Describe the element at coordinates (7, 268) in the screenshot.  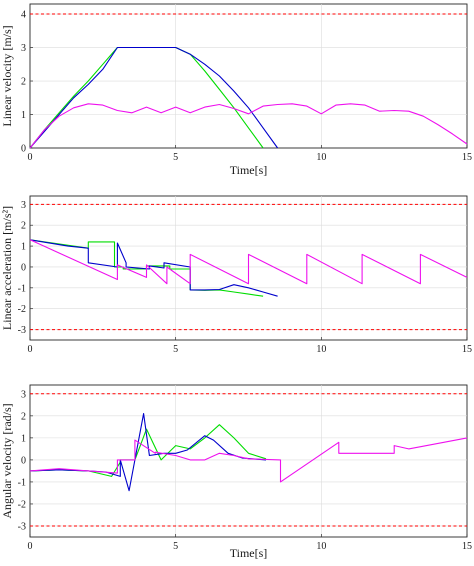
I see `y-axis-label: Linear acceleration [m/s²]` at that location.